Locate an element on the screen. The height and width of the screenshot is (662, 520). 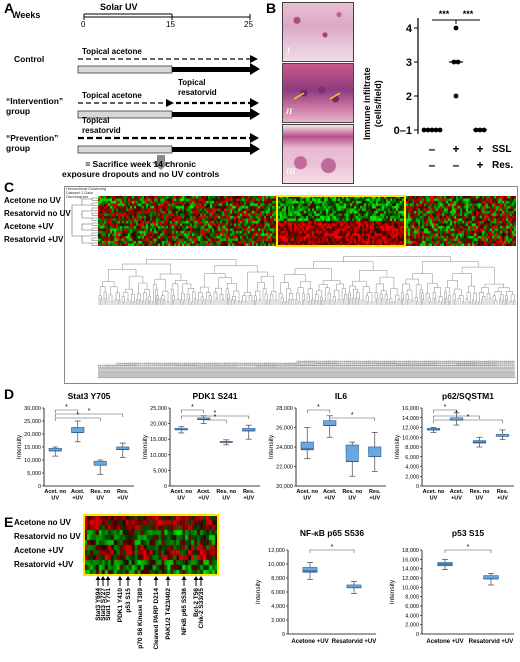
chart-title: PDK1 S241 is located at coordinates (215, 396).